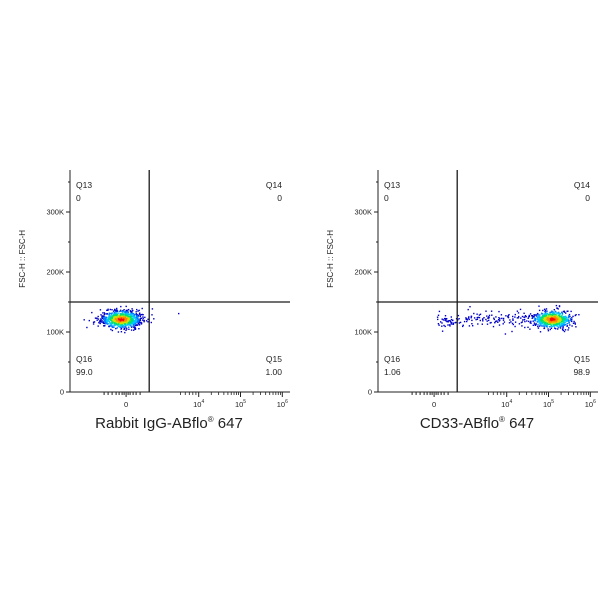 The image size is (600, 600). What do you see at coordinates (582, 359) in the screenshot?
I see `quadrant-name: Q15` at bounding box center [582, 359].